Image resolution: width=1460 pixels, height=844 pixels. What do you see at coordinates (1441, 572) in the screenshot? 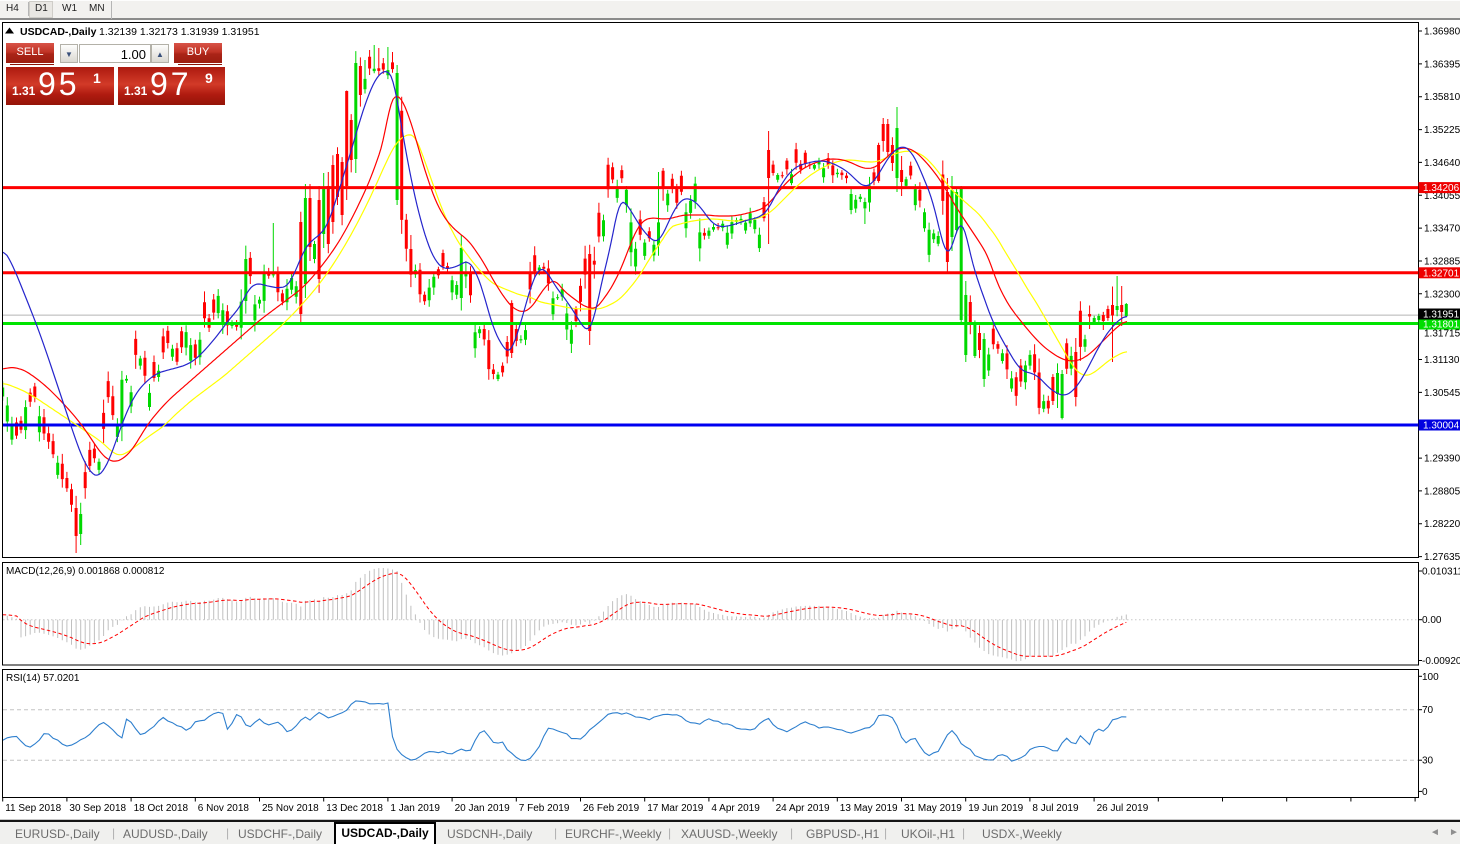
I see `svg-text: 0.0103110` at bounding box center [1441, 572].